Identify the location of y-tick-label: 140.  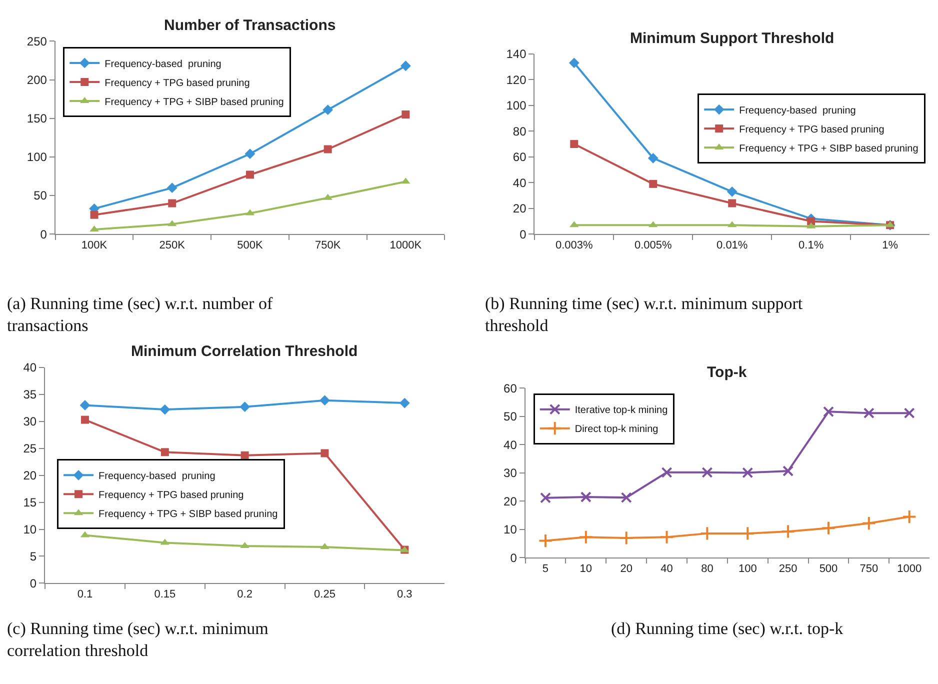
(516, 54).